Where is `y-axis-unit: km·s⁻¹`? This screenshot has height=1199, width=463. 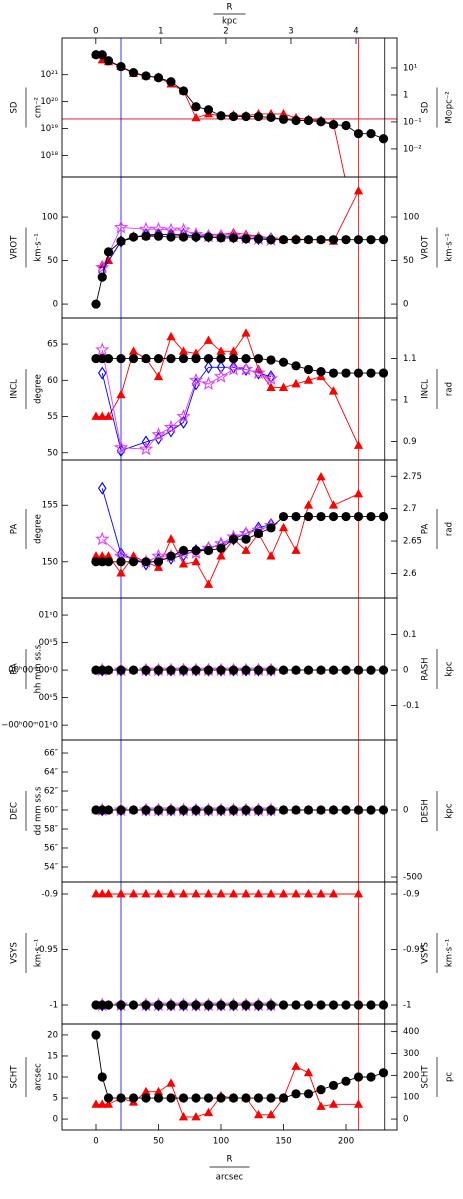 y-axis-unit: km·s⁻¹ is located at coordinates (39, 953).